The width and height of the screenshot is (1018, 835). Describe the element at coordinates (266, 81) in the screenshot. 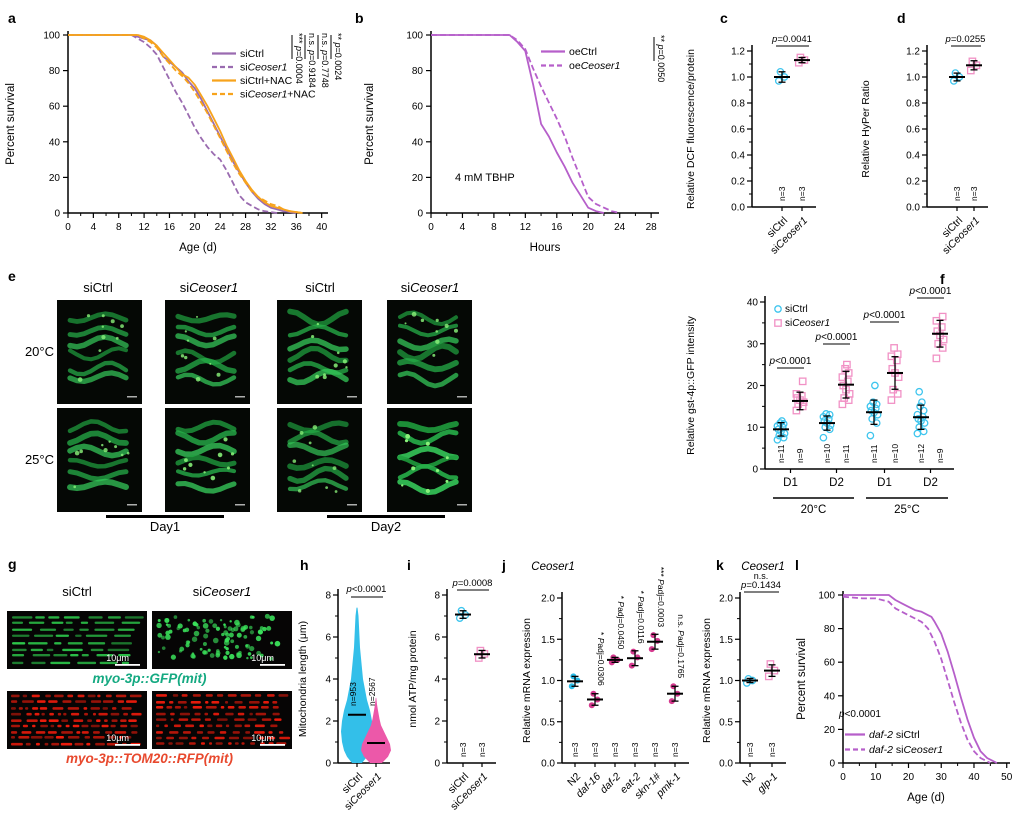

I see `legend-label: siCtrl+NAC` at that location.